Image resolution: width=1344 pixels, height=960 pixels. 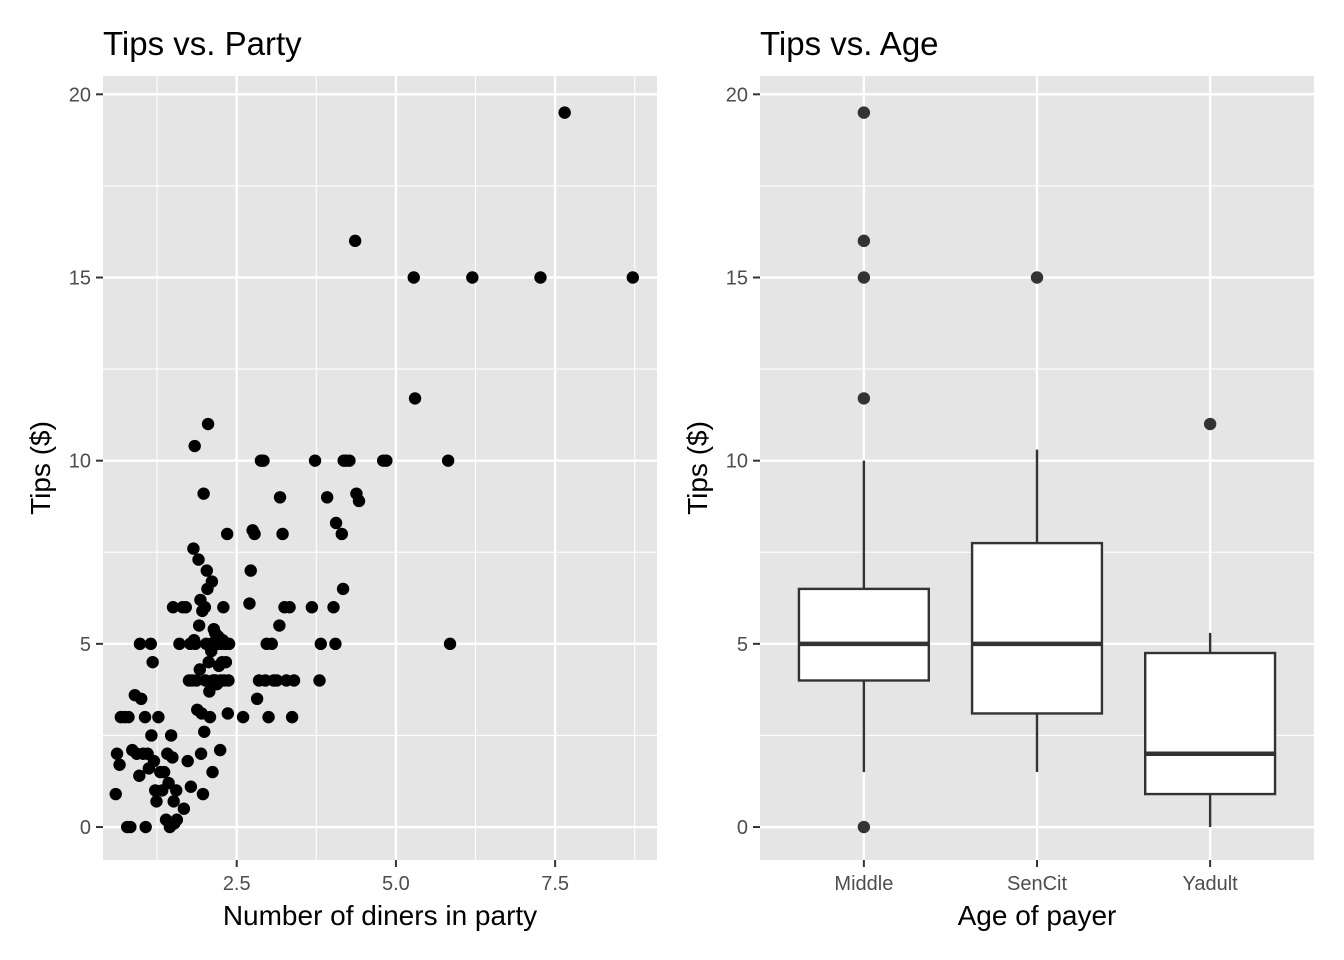 I want to click on x-axis-title: Age of payer, so click(x=1037, y=915).